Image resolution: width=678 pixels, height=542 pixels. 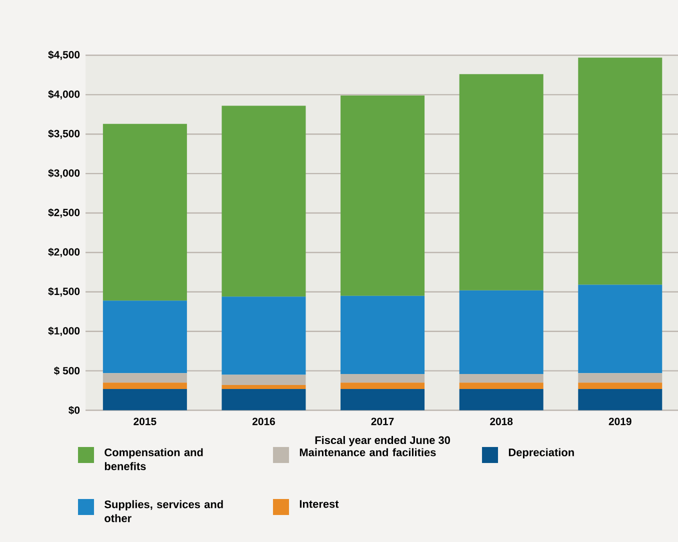 I want to click on y-tick-label: $2,500, so click(x=64, y=213).